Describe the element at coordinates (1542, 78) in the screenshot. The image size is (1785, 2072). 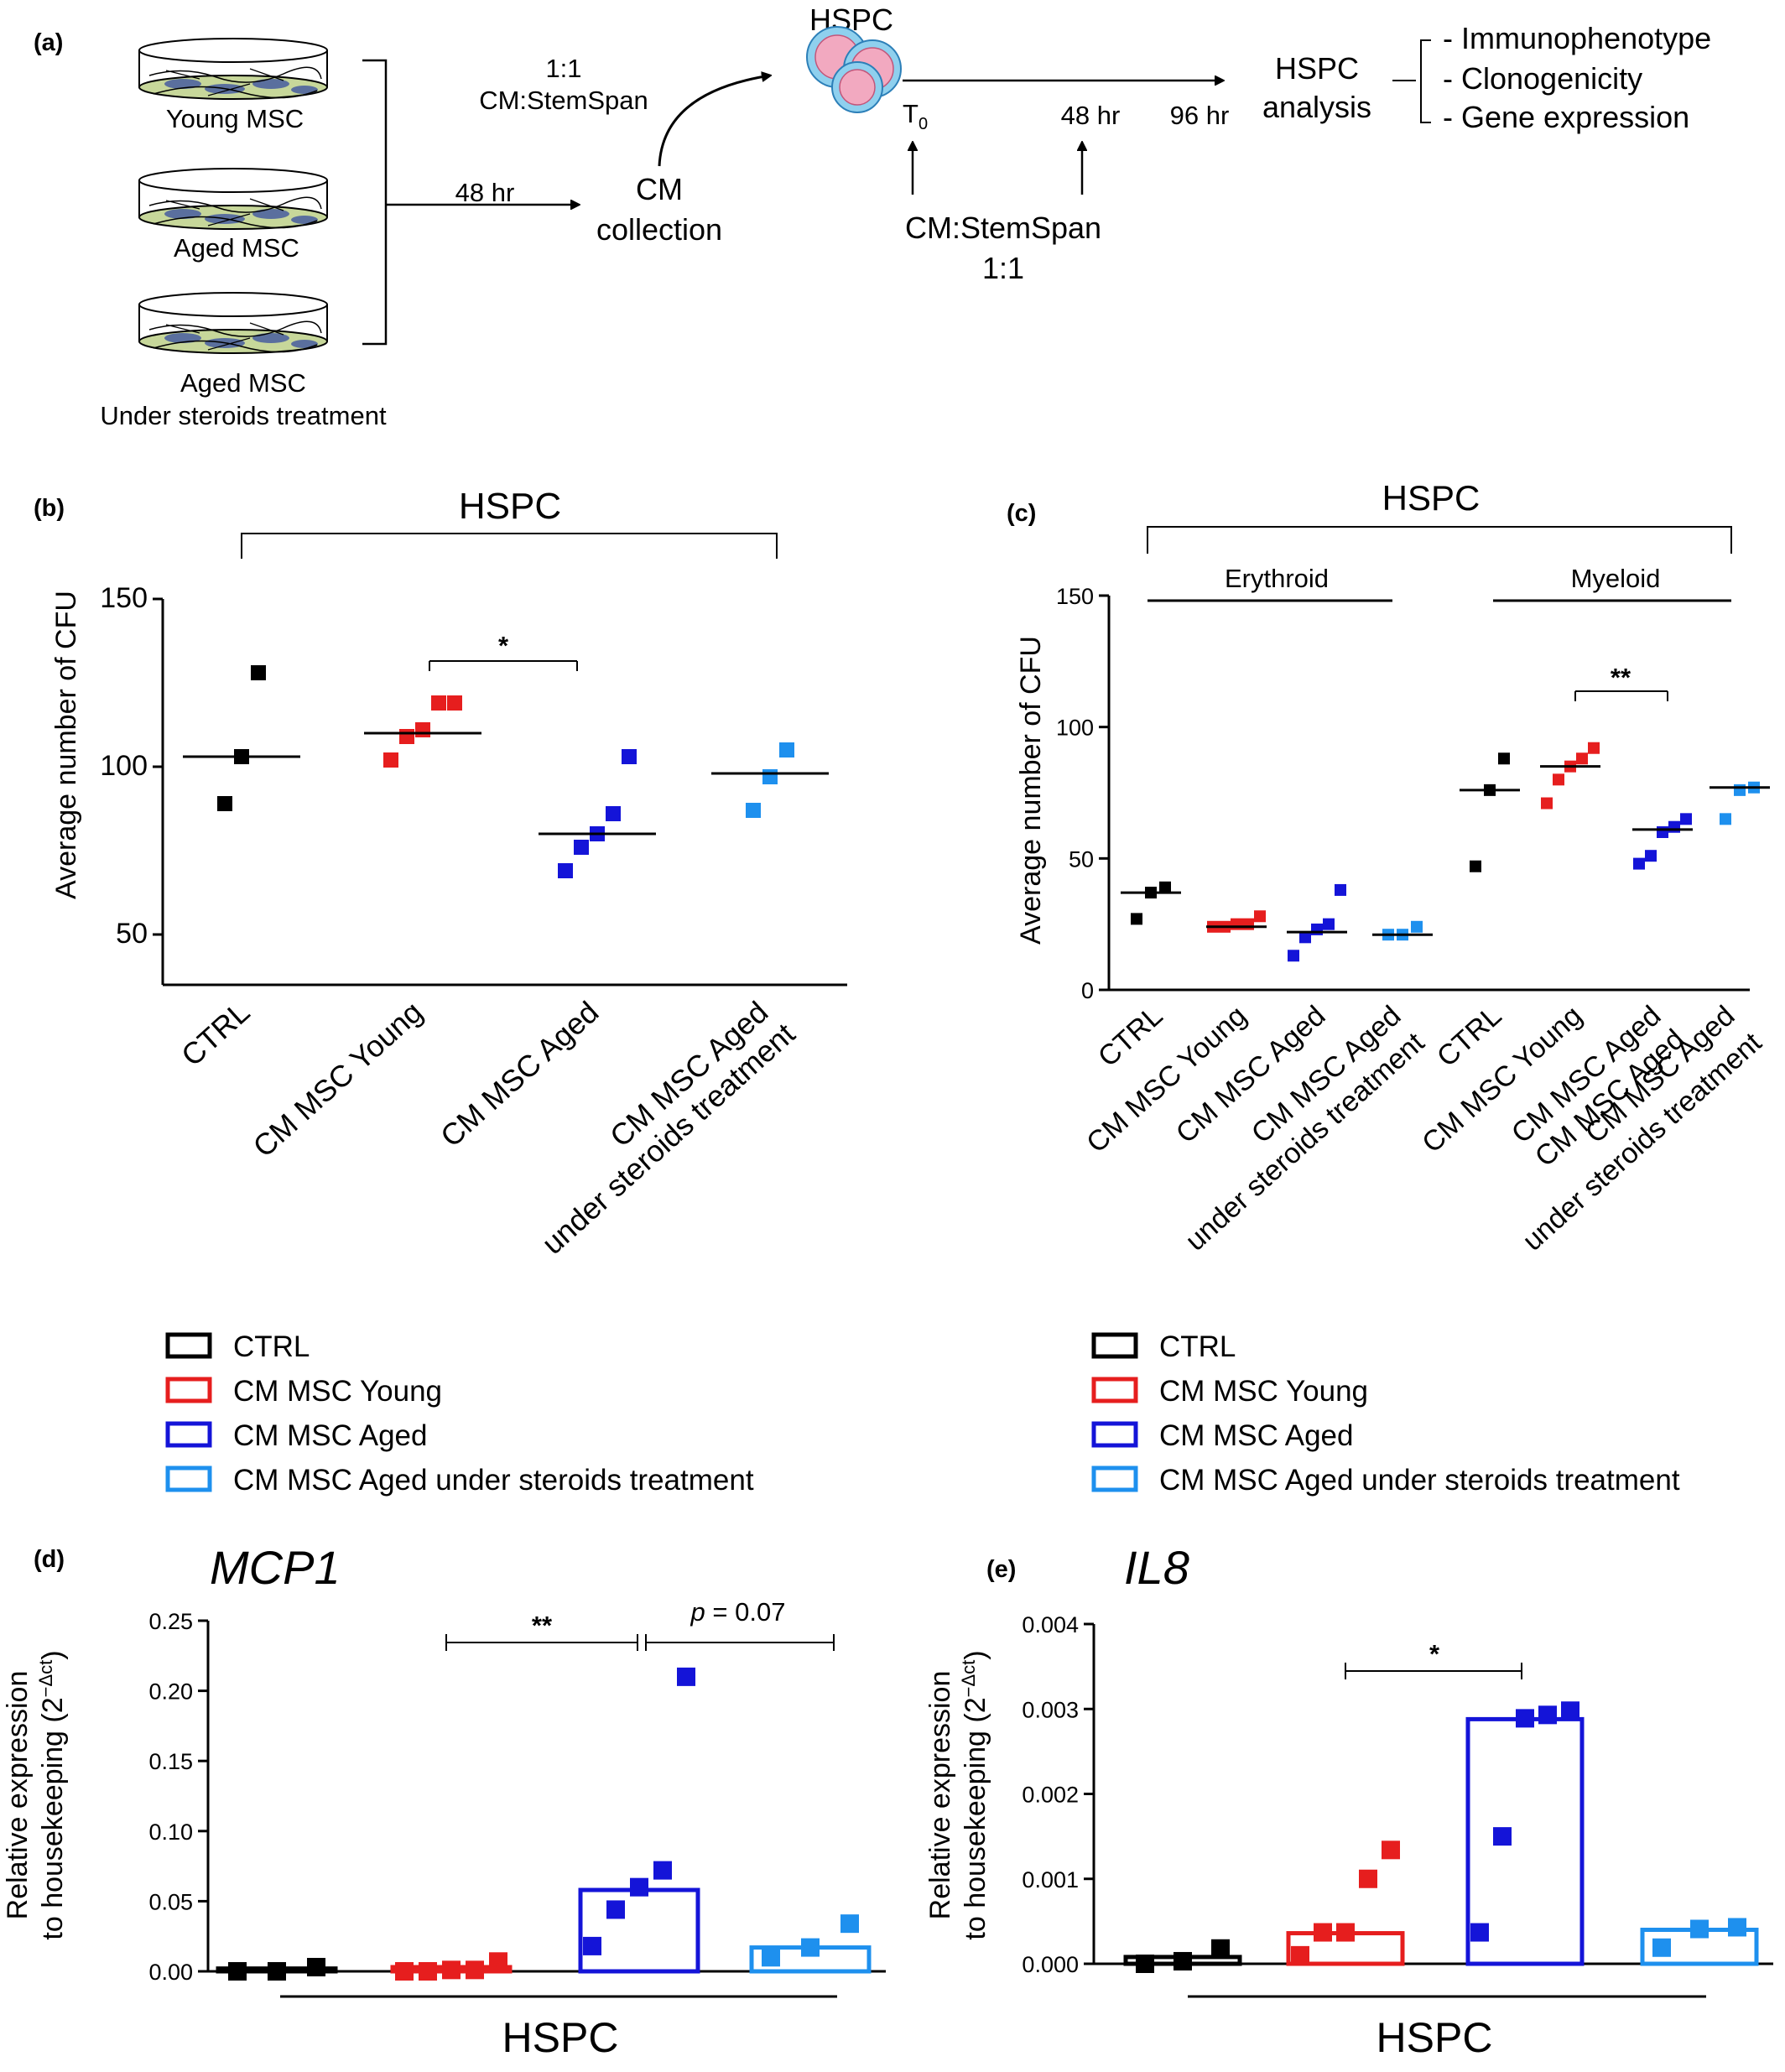
I see `analysis-item-2: - Clonogenicity` at that location.